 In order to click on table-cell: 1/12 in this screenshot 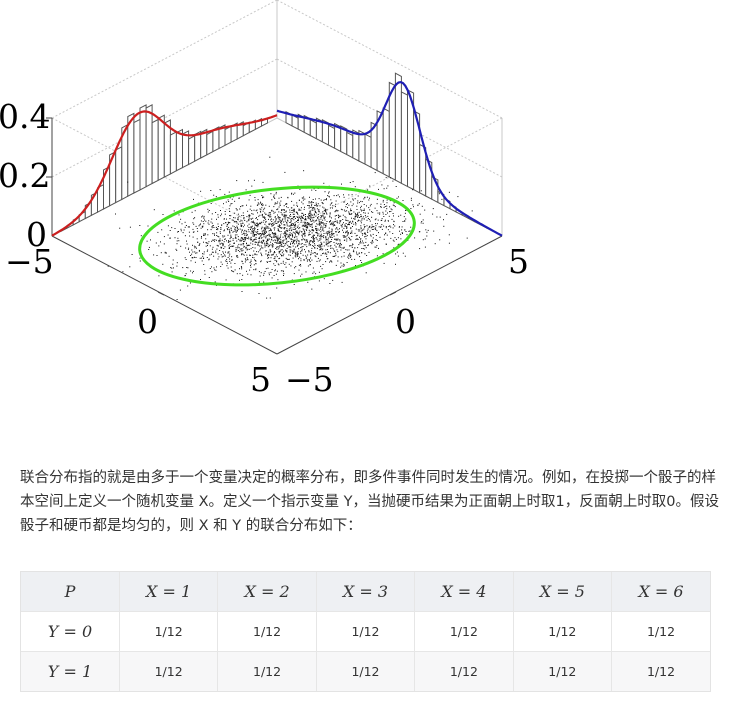, I will do `click(169, 631)`.